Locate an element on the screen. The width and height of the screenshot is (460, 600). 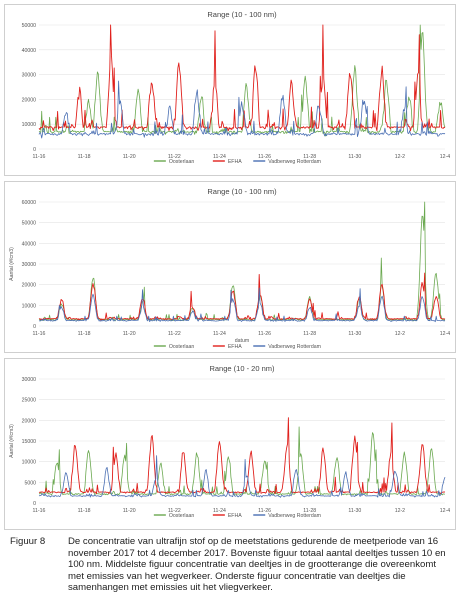
y-tick-label: 25000 is located at coordinates (29, 401).